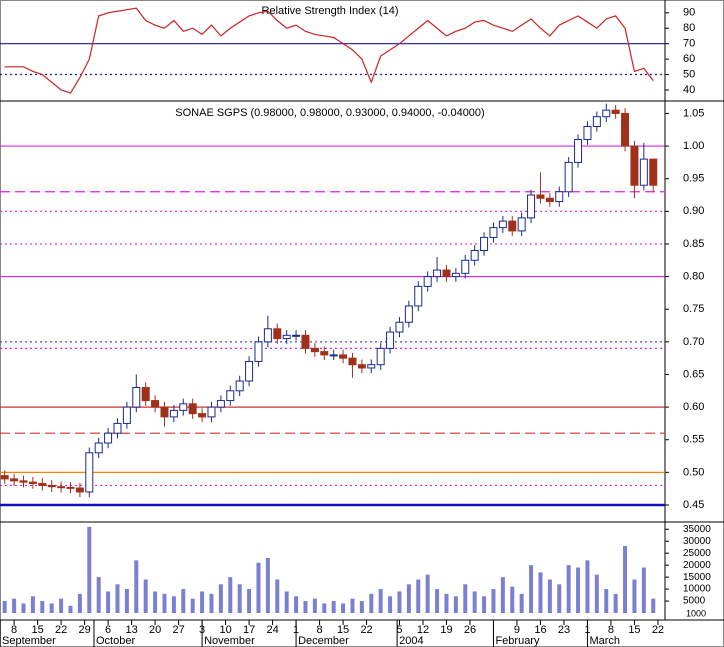 The height and width of the screenshot is (647, 724). What do you see at coordinates (689, 44) in the screenshot?
I see `y-tick-label: 70` at bounding box center [689, 44].